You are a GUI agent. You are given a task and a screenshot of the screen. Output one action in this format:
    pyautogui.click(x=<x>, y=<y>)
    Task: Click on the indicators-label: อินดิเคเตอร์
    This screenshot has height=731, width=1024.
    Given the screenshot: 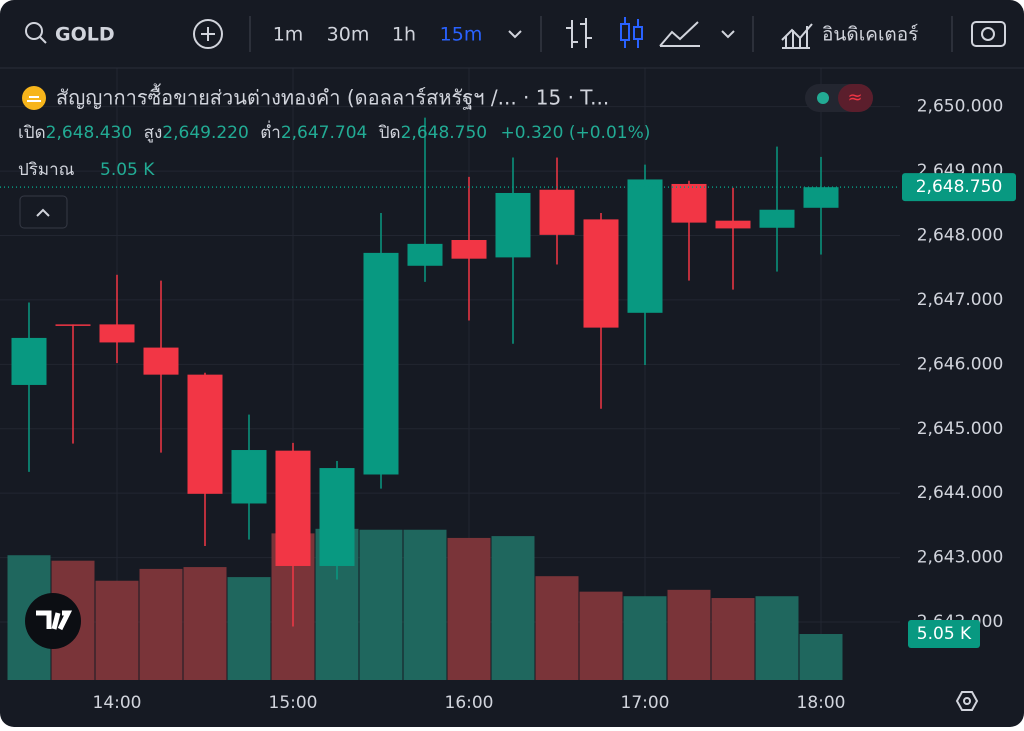 What is the action you would take?
    pyautogui.click(x=870, y=35)
    